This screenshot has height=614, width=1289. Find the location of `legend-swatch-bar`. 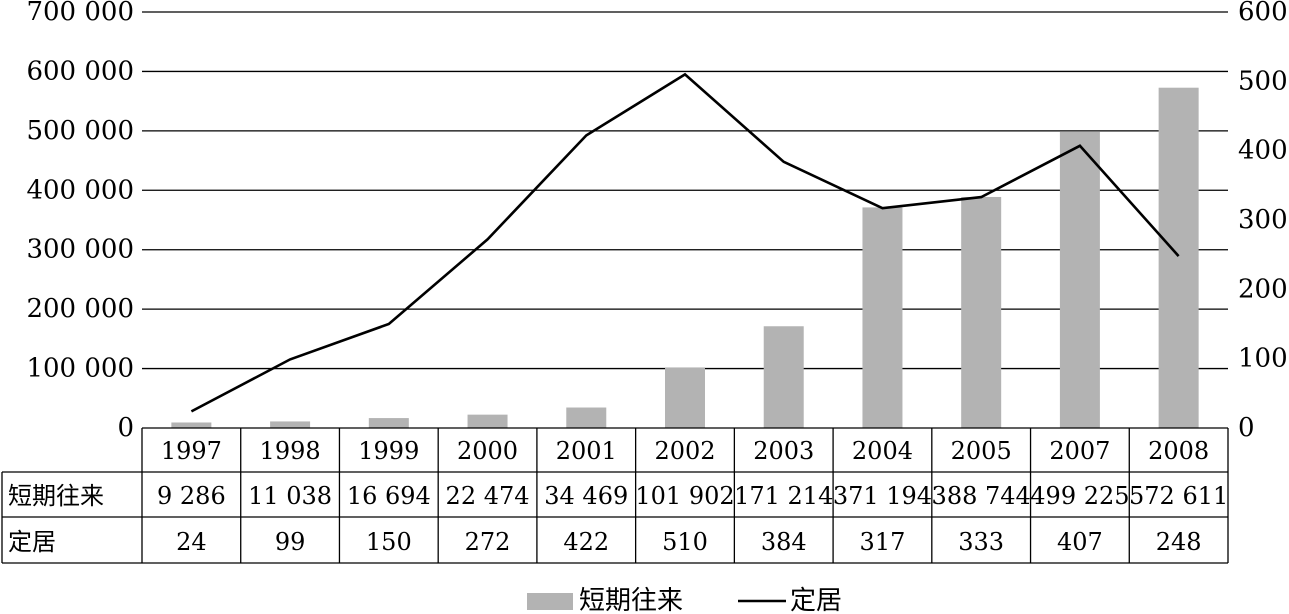

legend-swatch-bar is located at coordinates (550, 601).